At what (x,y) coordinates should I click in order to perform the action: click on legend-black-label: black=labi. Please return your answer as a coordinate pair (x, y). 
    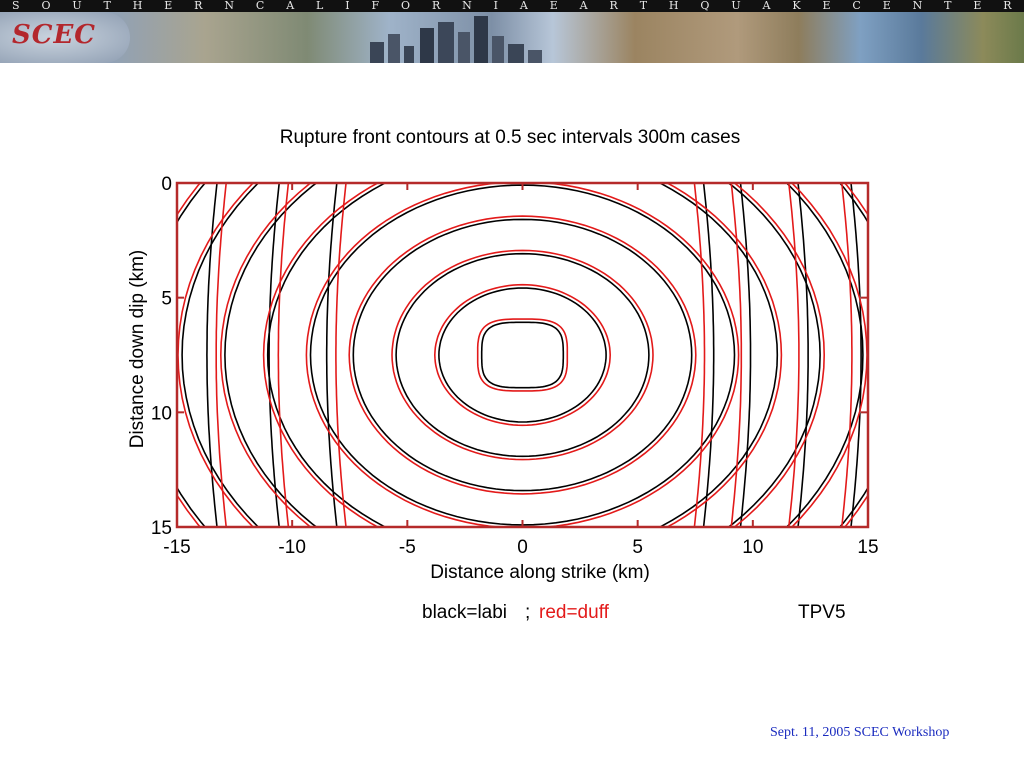
    Looking at the image, I should click on (465, 612).